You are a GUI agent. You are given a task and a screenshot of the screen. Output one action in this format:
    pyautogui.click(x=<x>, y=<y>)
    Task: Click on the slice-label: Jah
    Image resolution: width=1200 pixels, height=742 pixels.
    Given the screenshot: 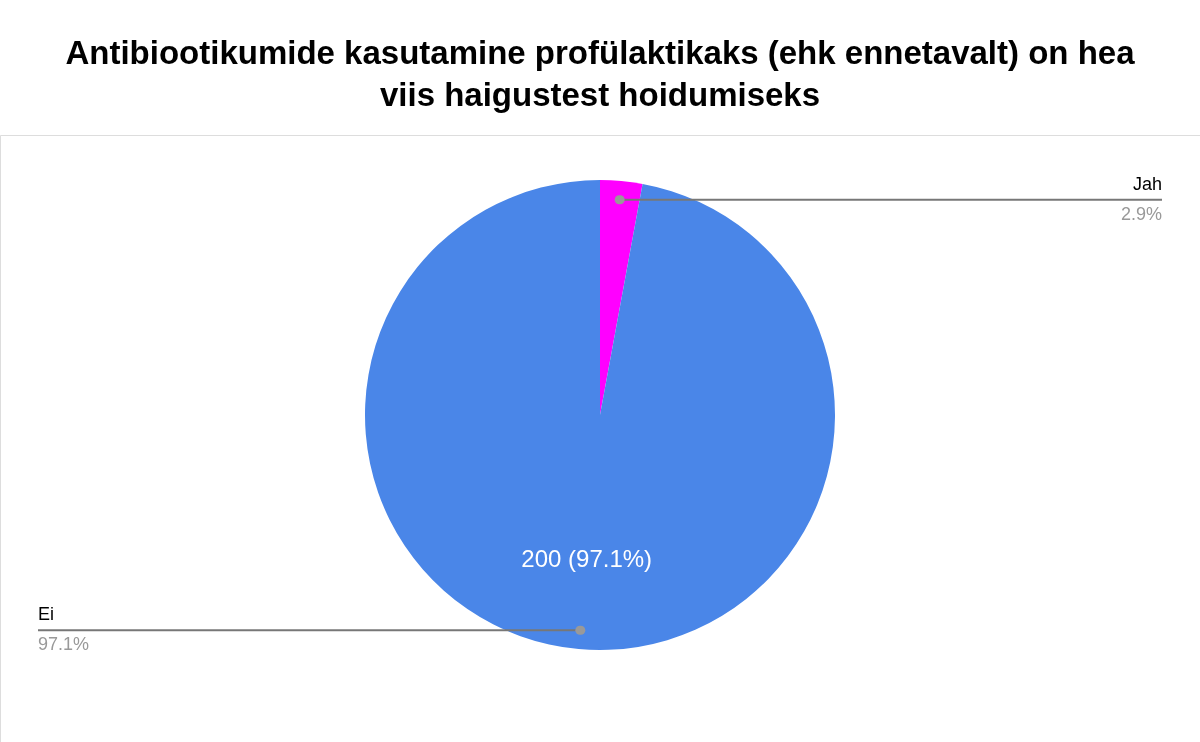 What is the action you would take?
    pyautogui.click(x=1147, y=183)
    